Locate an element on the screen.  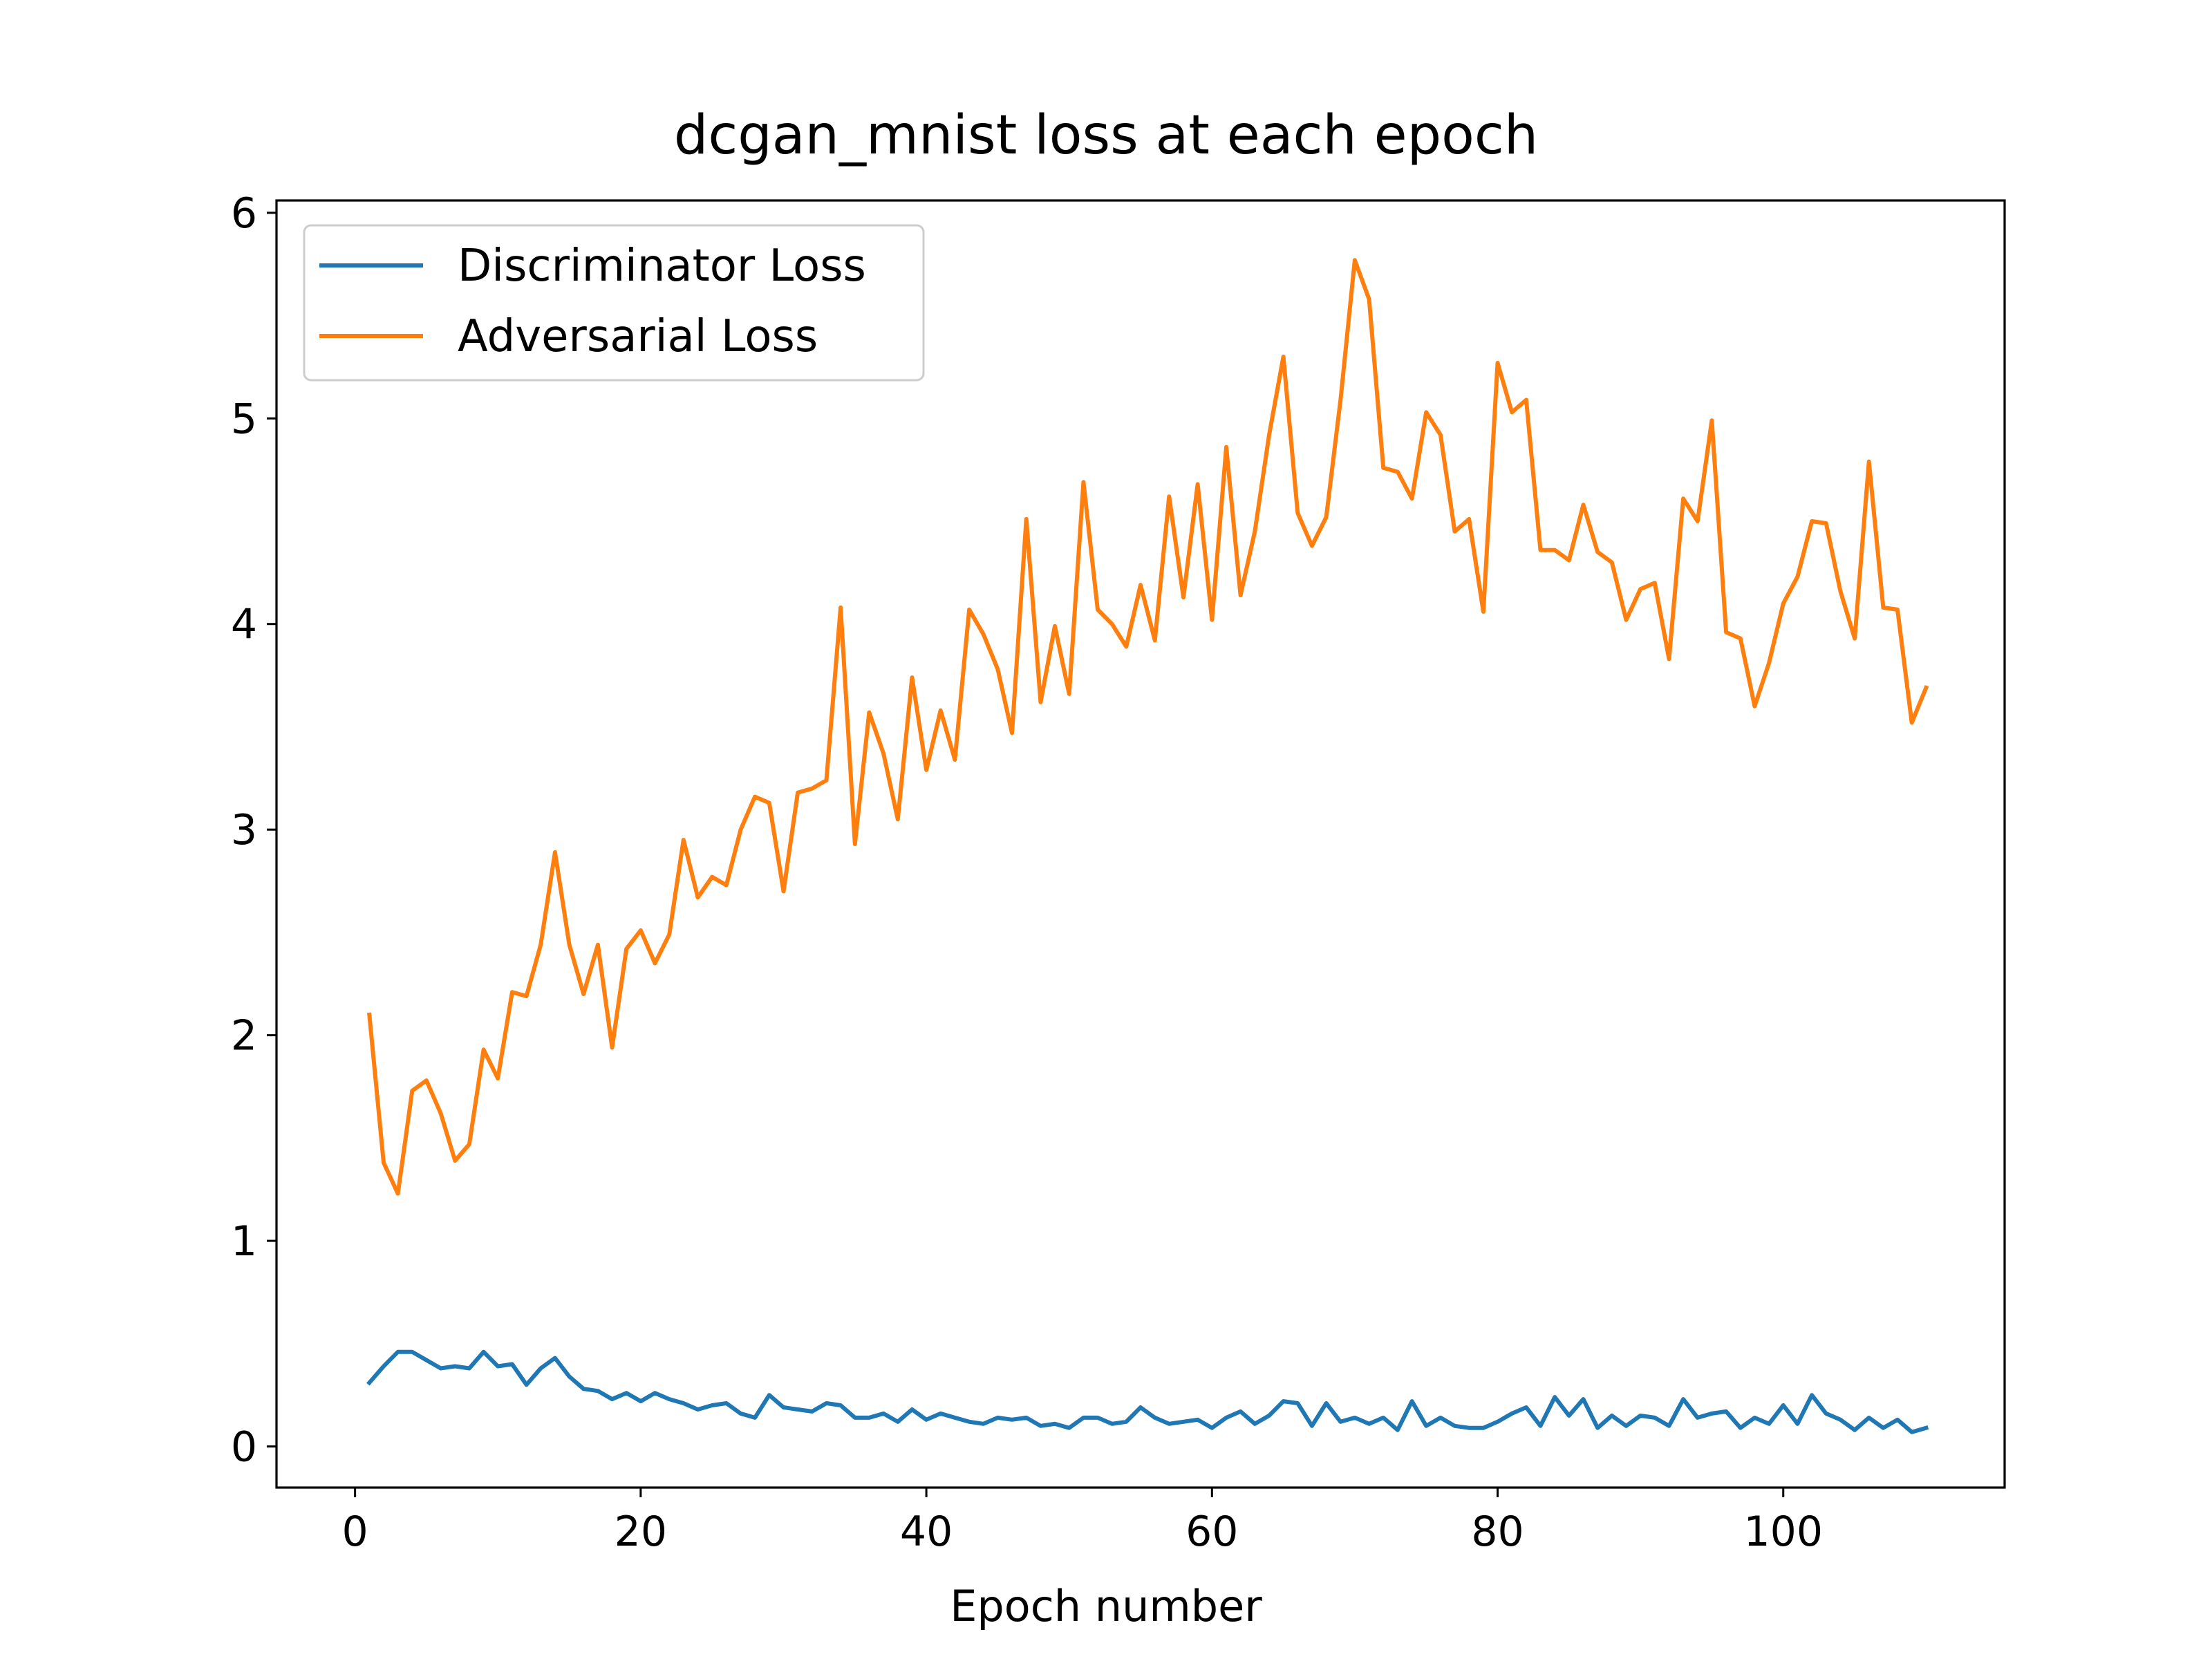
x-tick-label: 20 is located at coordinates (641, 1532).